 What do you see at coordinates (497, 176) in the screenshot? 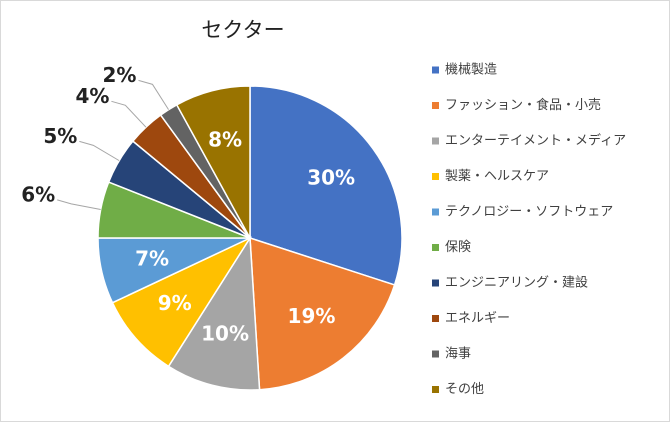
I see `legend-label: 製薬・ヘルスケア` at bounding box center [497, 176].